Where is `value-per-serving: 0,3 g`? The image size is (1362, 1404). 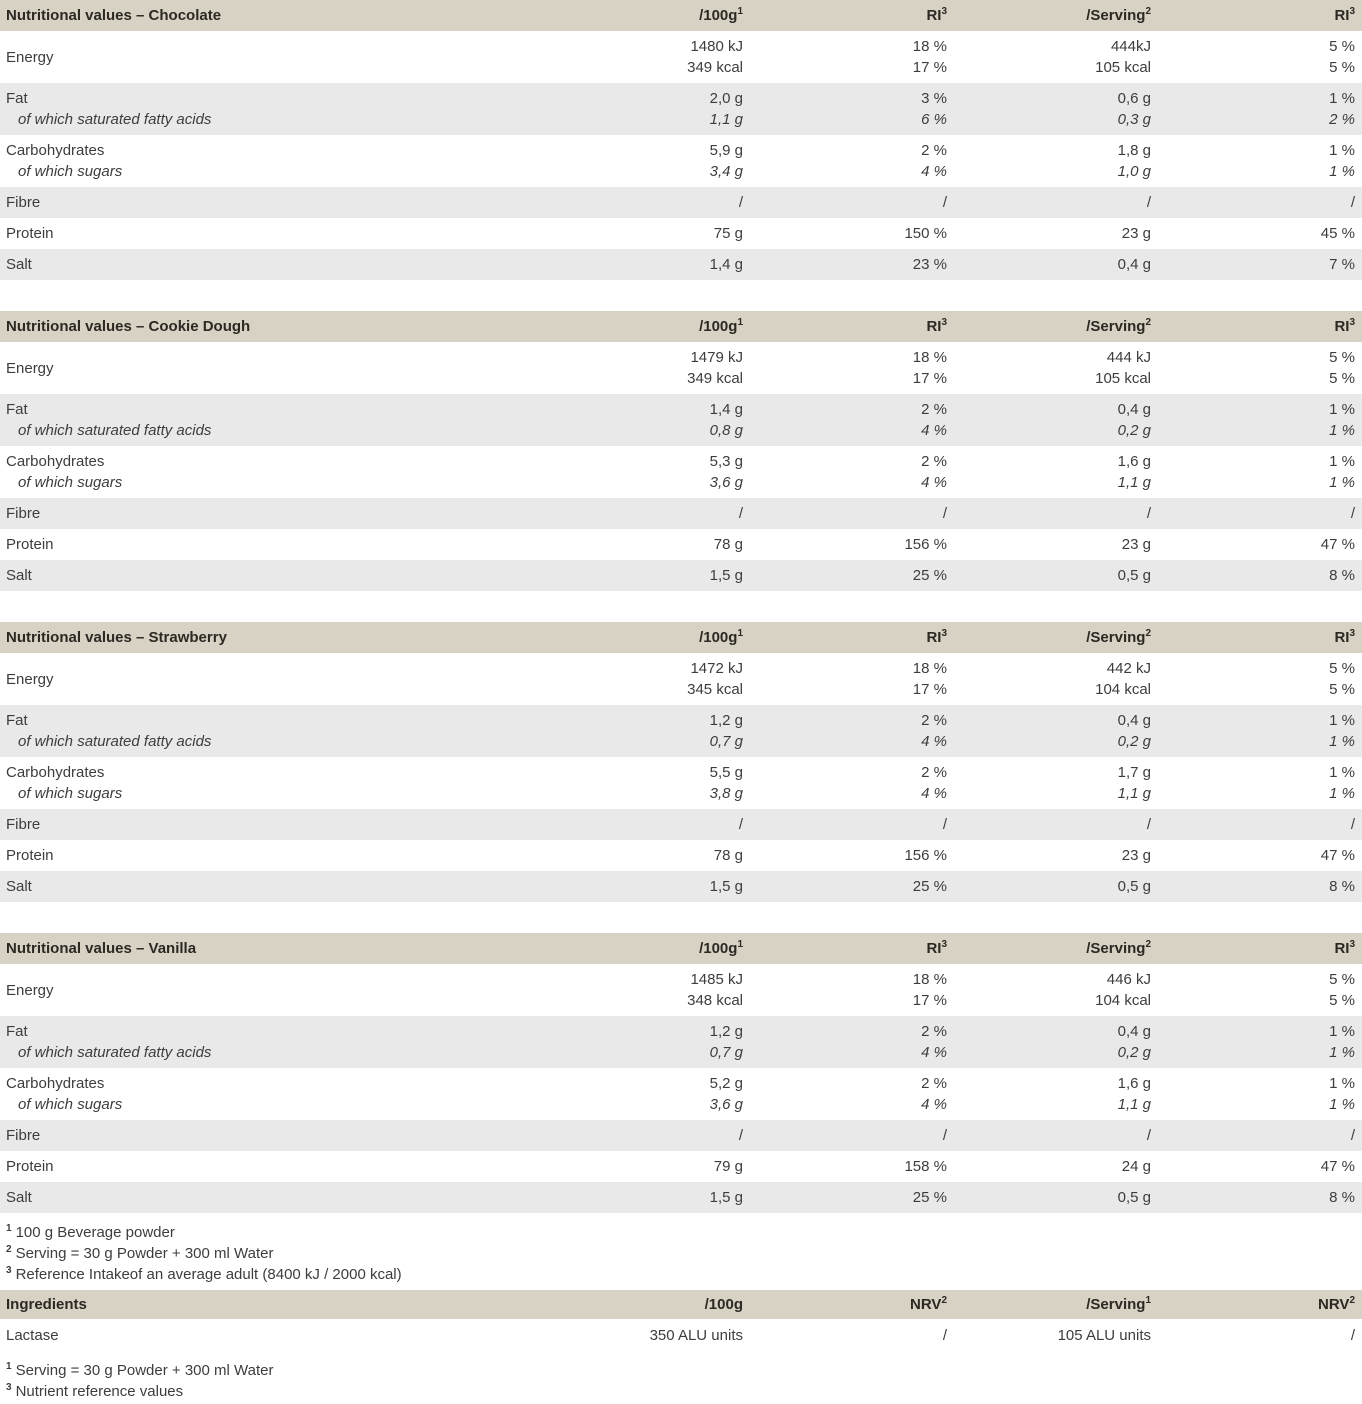
value-per-serving: 0,3 g is located at coordinates (1134, 119).